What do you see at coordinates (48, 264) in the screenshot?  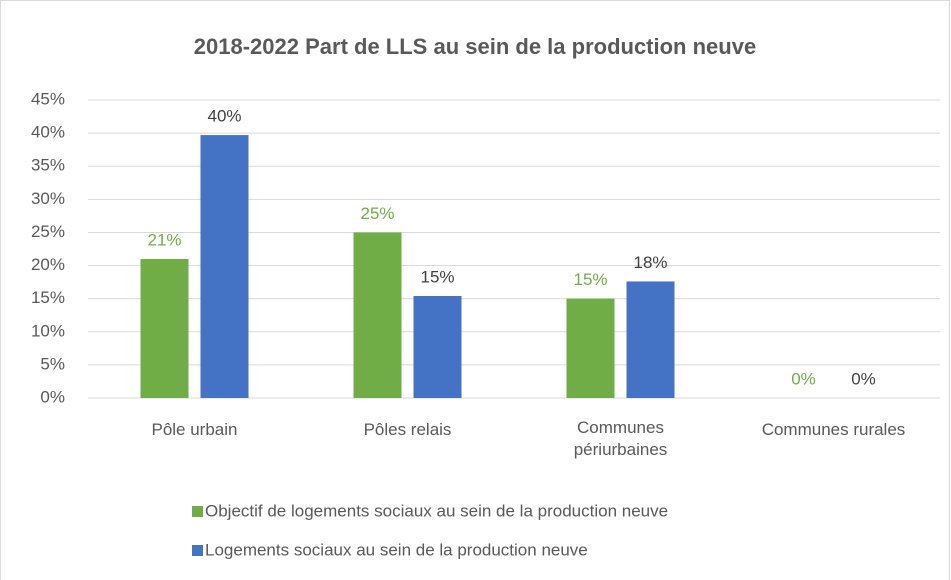 I see `y-tick-label: 20%` at bounding box center [48, 264].